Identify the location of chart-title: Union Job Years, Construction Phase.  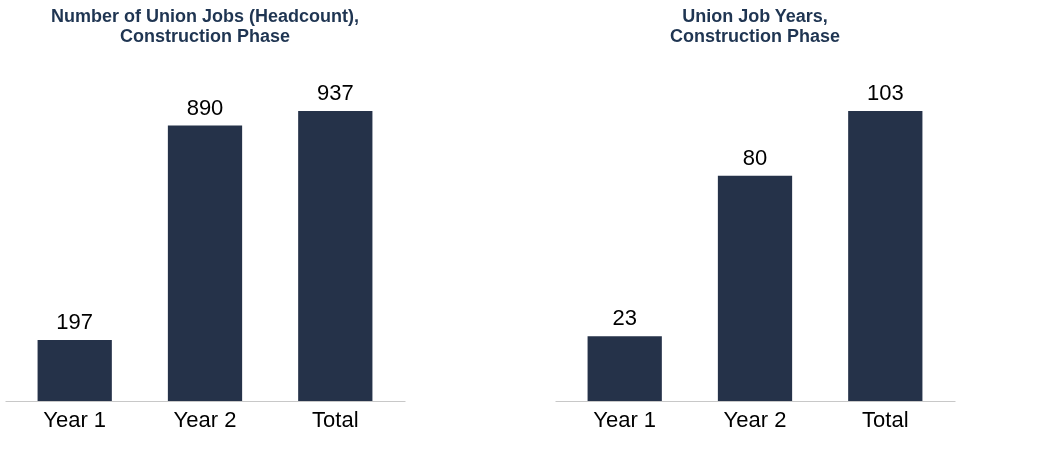
(755, 26).